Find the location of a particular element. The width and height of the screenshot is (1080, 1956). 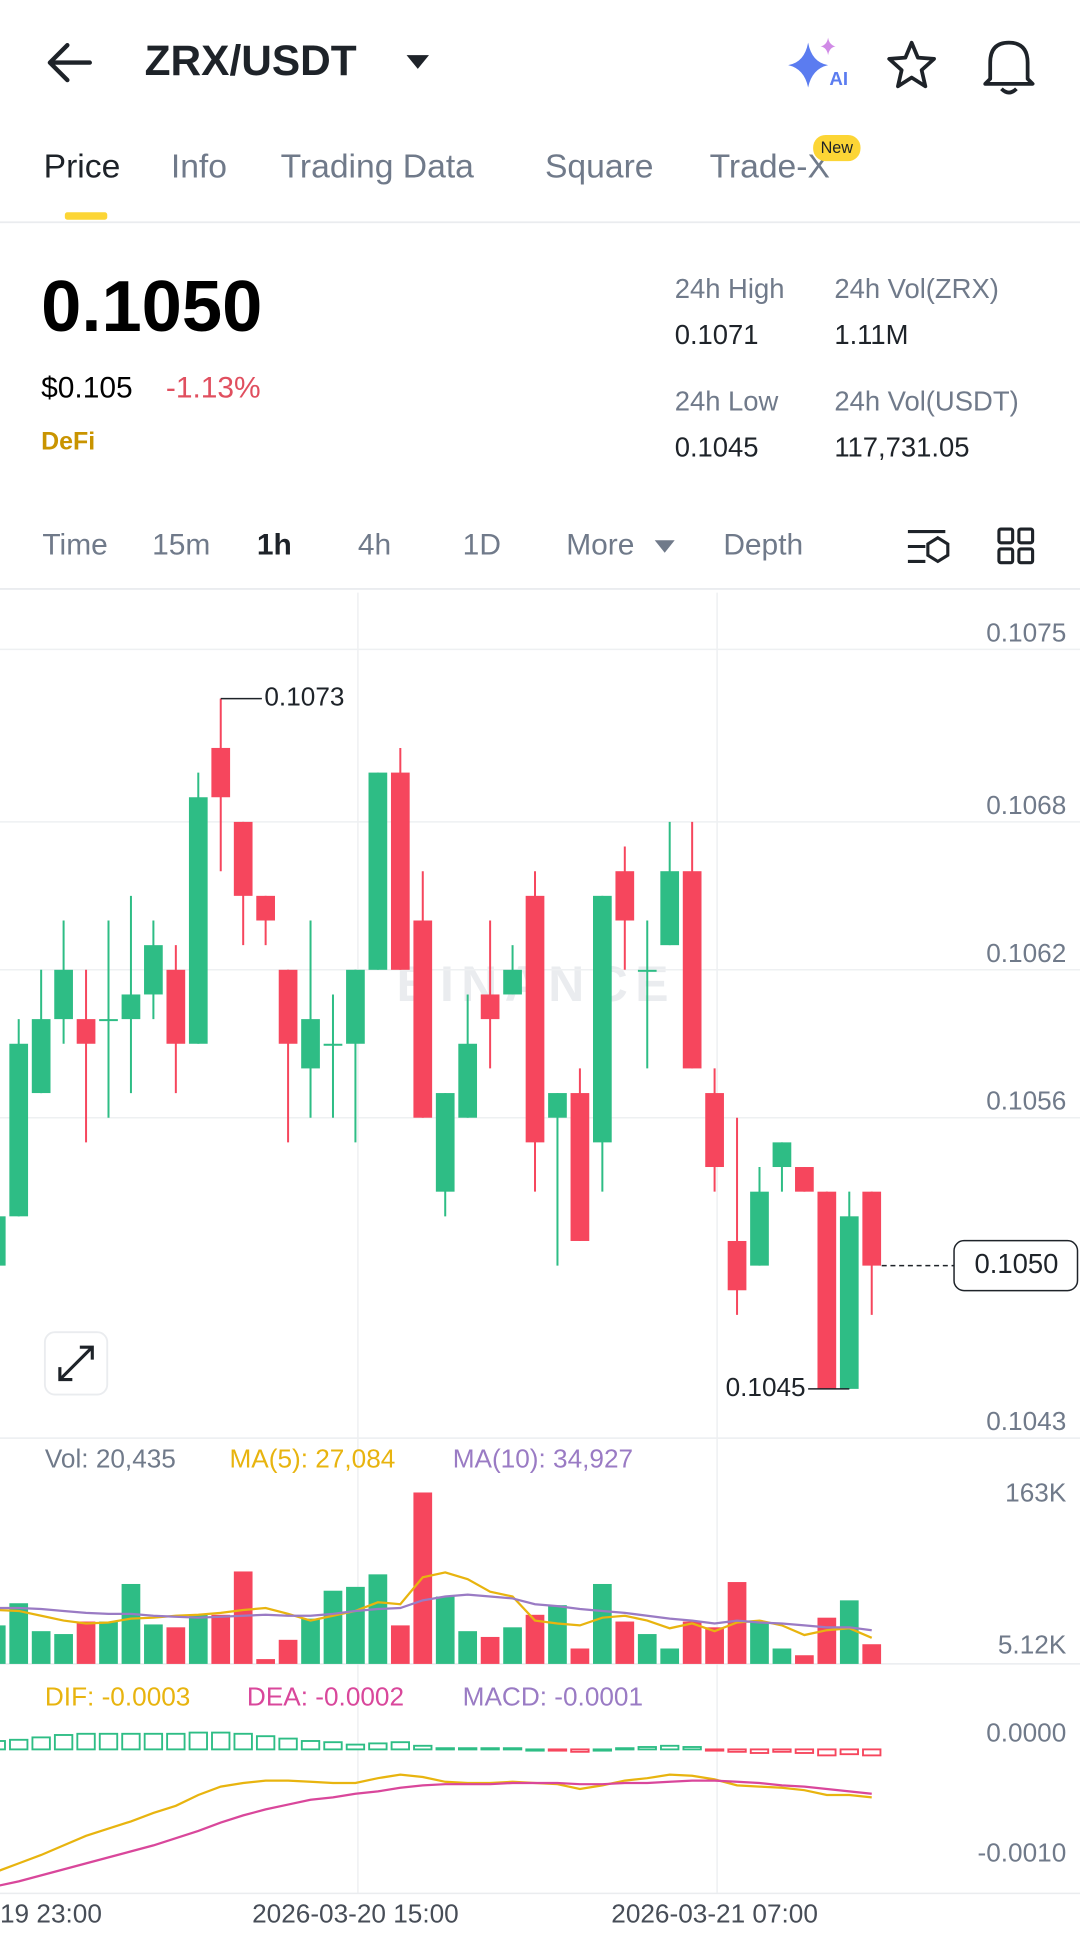

sector-tag: DeFi is located at coordinates (68, 442).